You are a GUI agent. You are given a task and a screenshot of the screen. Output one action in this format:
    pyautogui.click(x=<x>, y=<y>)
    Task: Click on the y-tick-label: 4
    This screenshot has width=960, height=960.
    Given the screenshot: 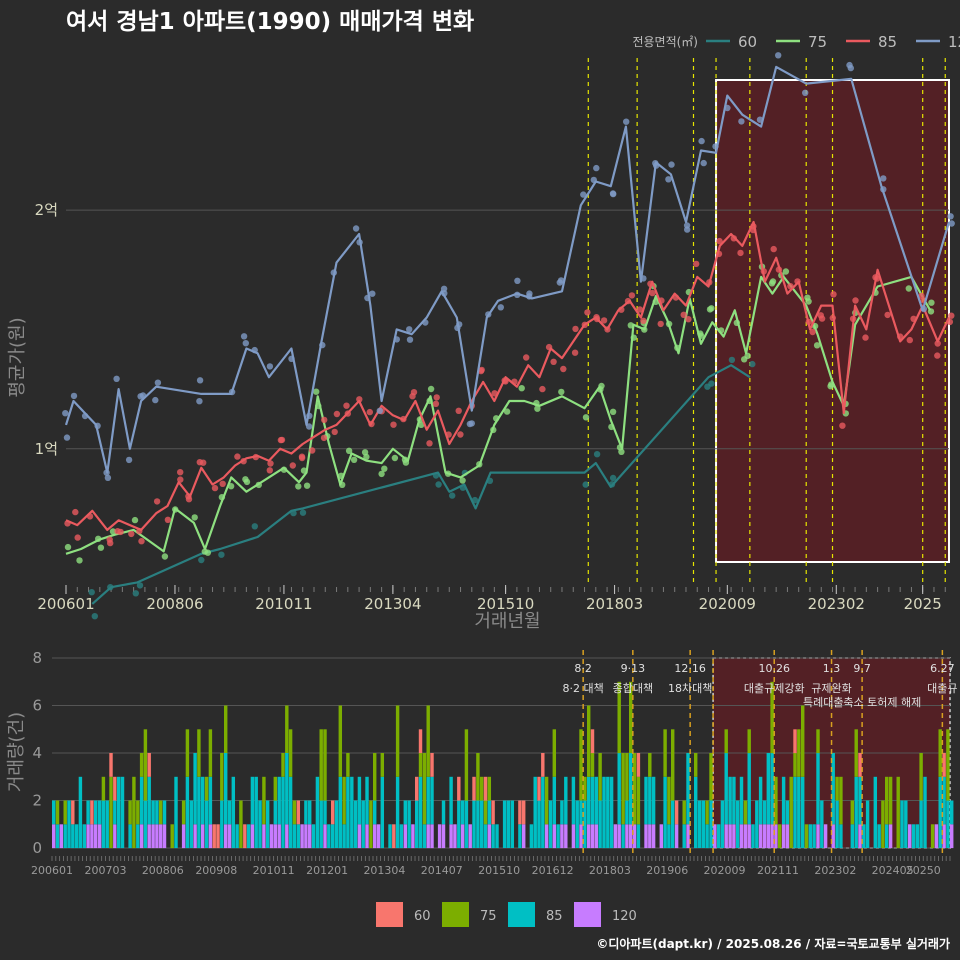 What is the action you would take?
    pyautogui.click(x=37, y=753)
    